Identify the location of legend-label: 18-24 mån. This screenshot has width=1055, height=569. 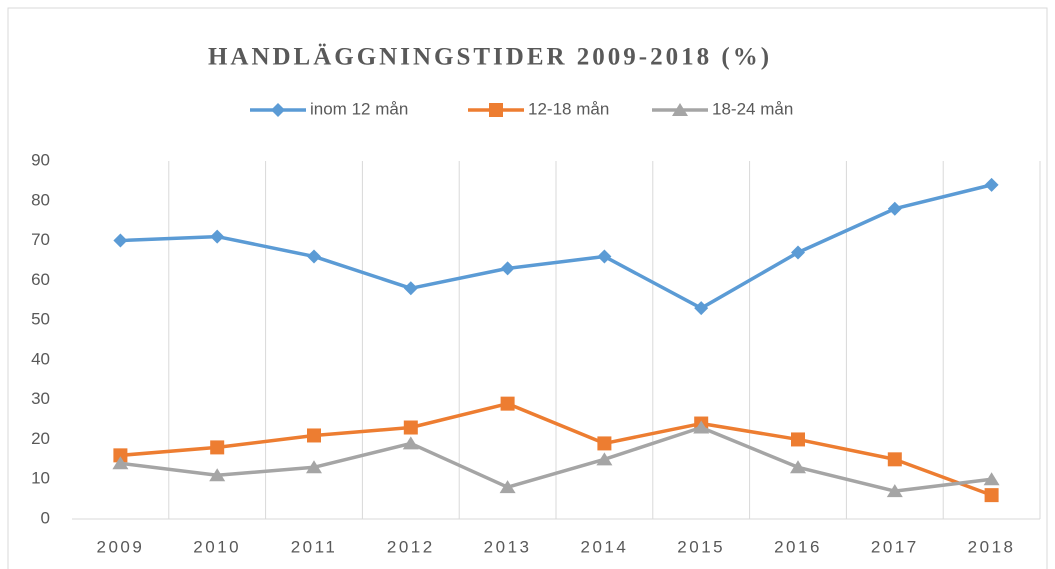
(752, 108).